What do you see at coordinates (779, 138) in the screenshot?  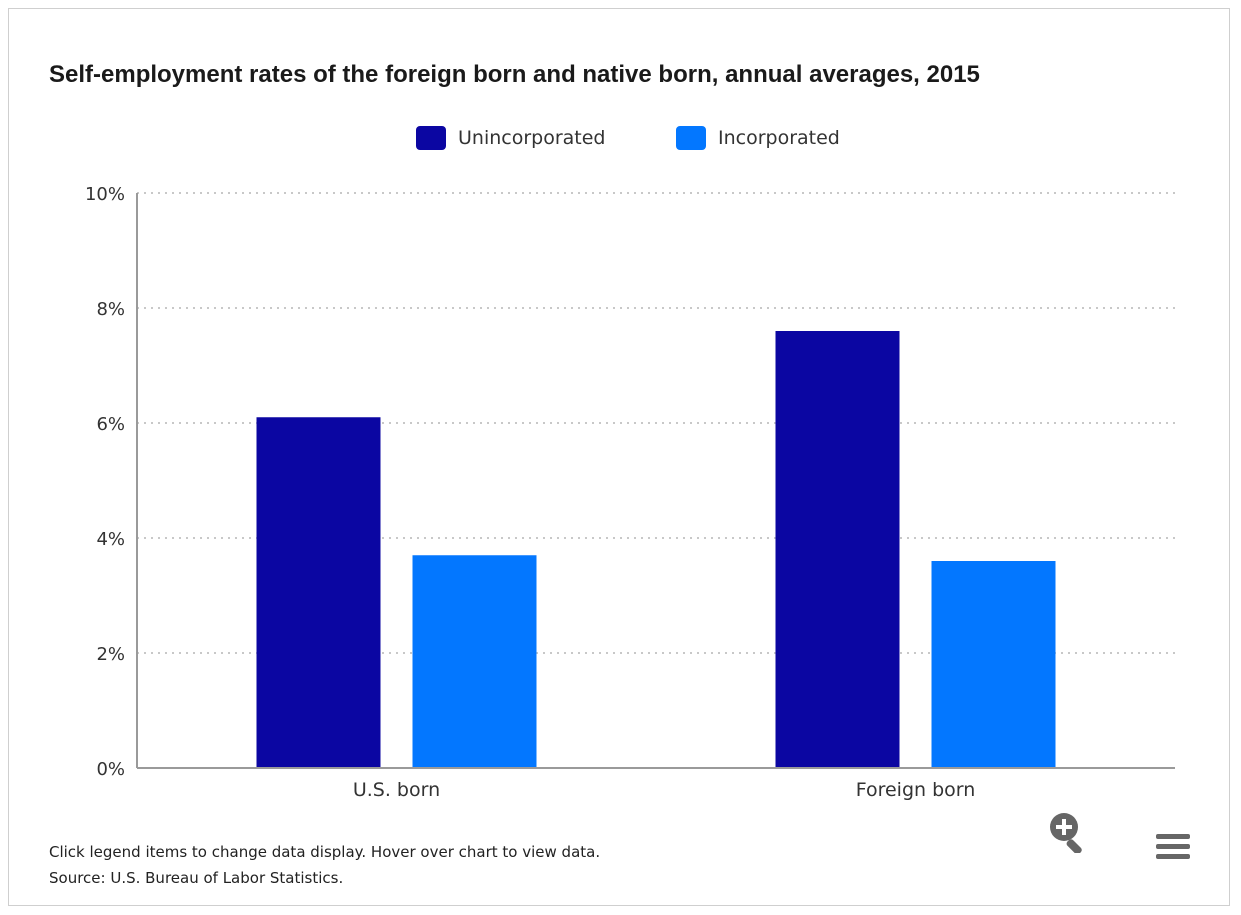 I see `legend-label-incorporated: Incorporated` at bounding box center [779, 138].